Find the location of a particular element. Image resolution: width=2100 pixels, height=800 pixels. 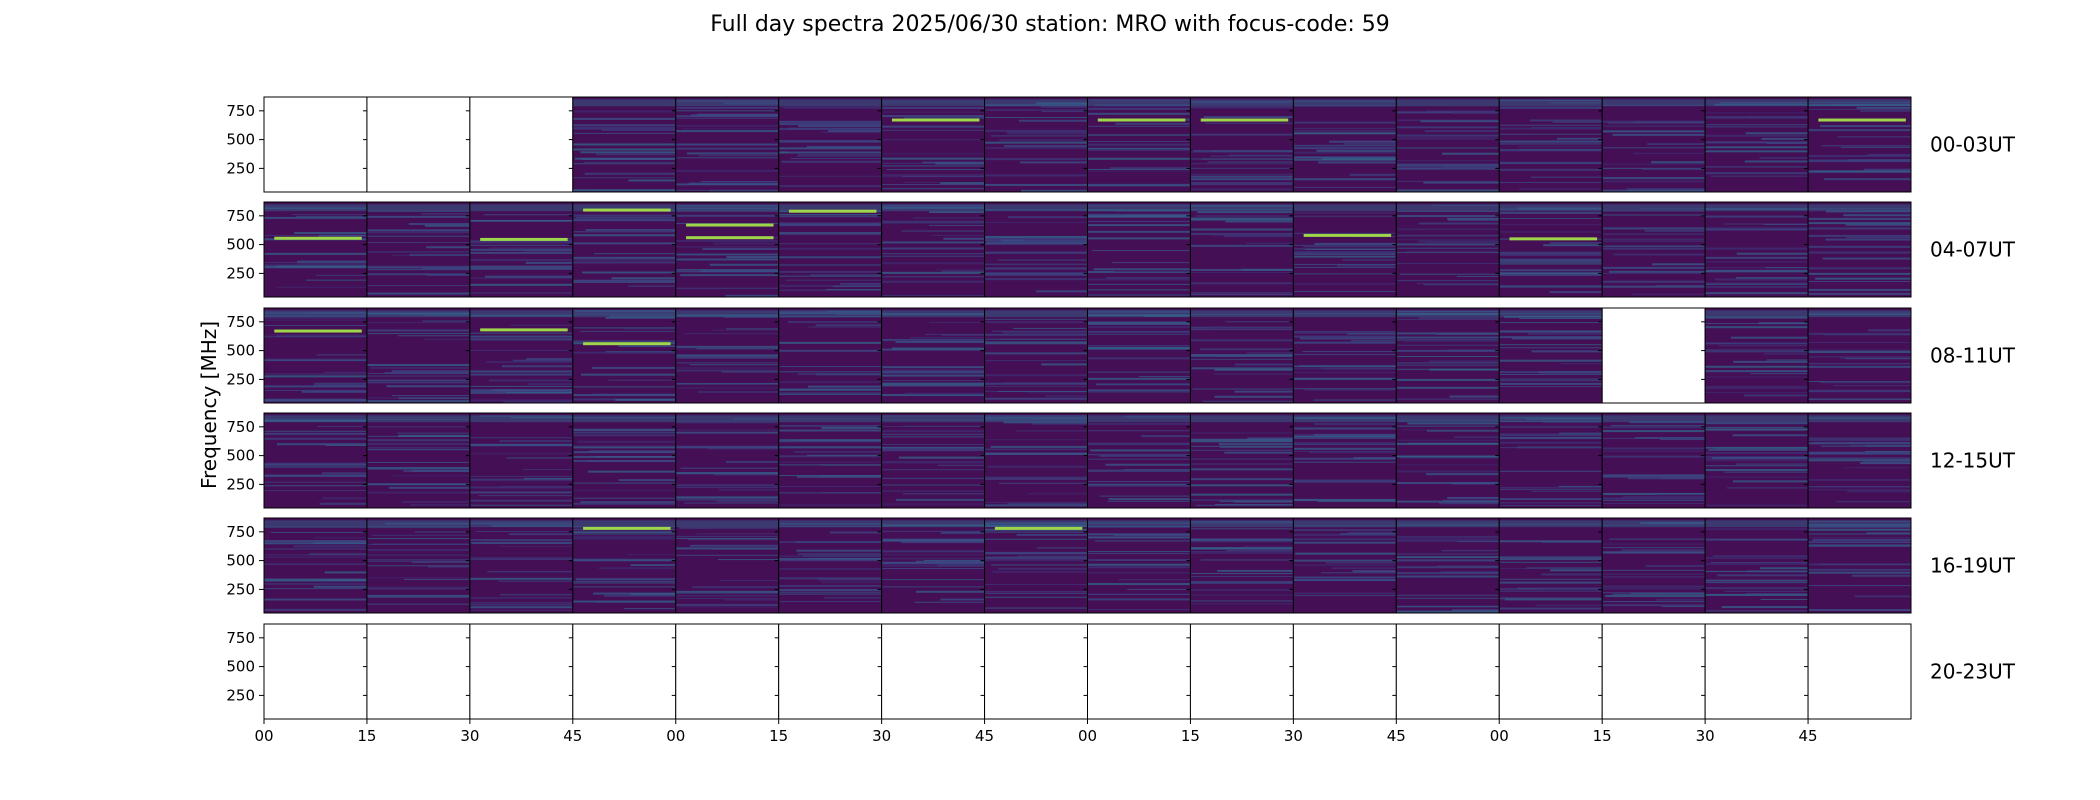

x-tick-label: 00 is located at coordinates (1087, 736).